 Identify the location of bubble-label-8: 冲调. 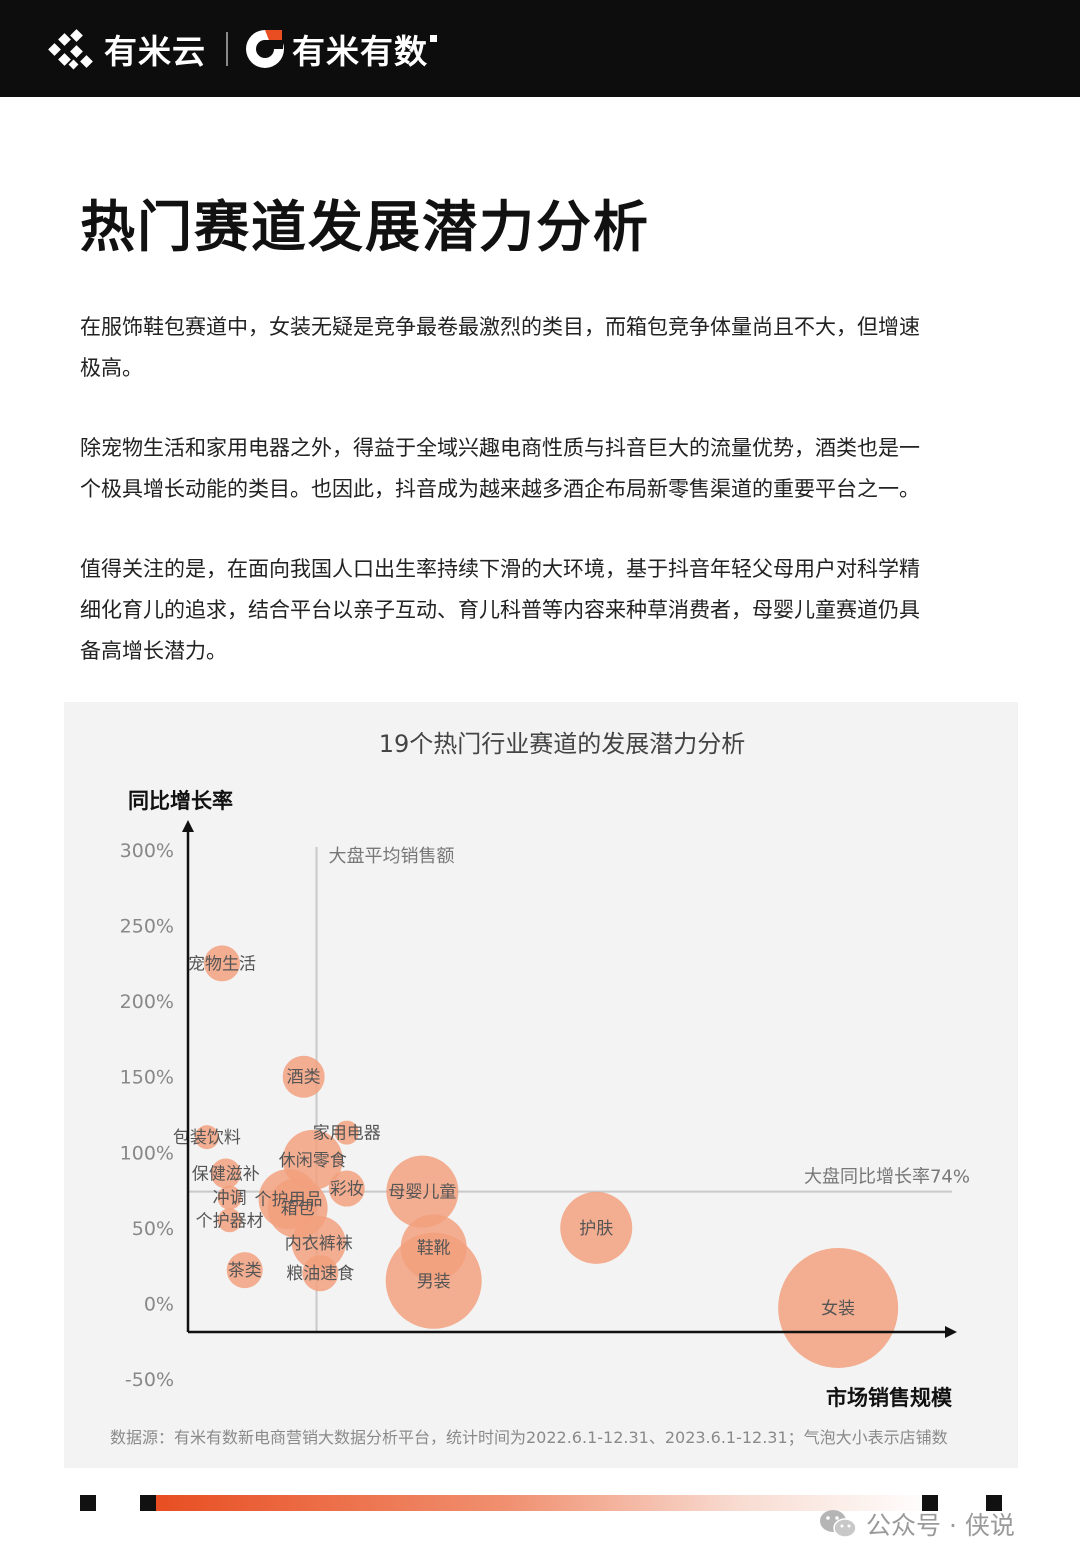
(230, 1199).